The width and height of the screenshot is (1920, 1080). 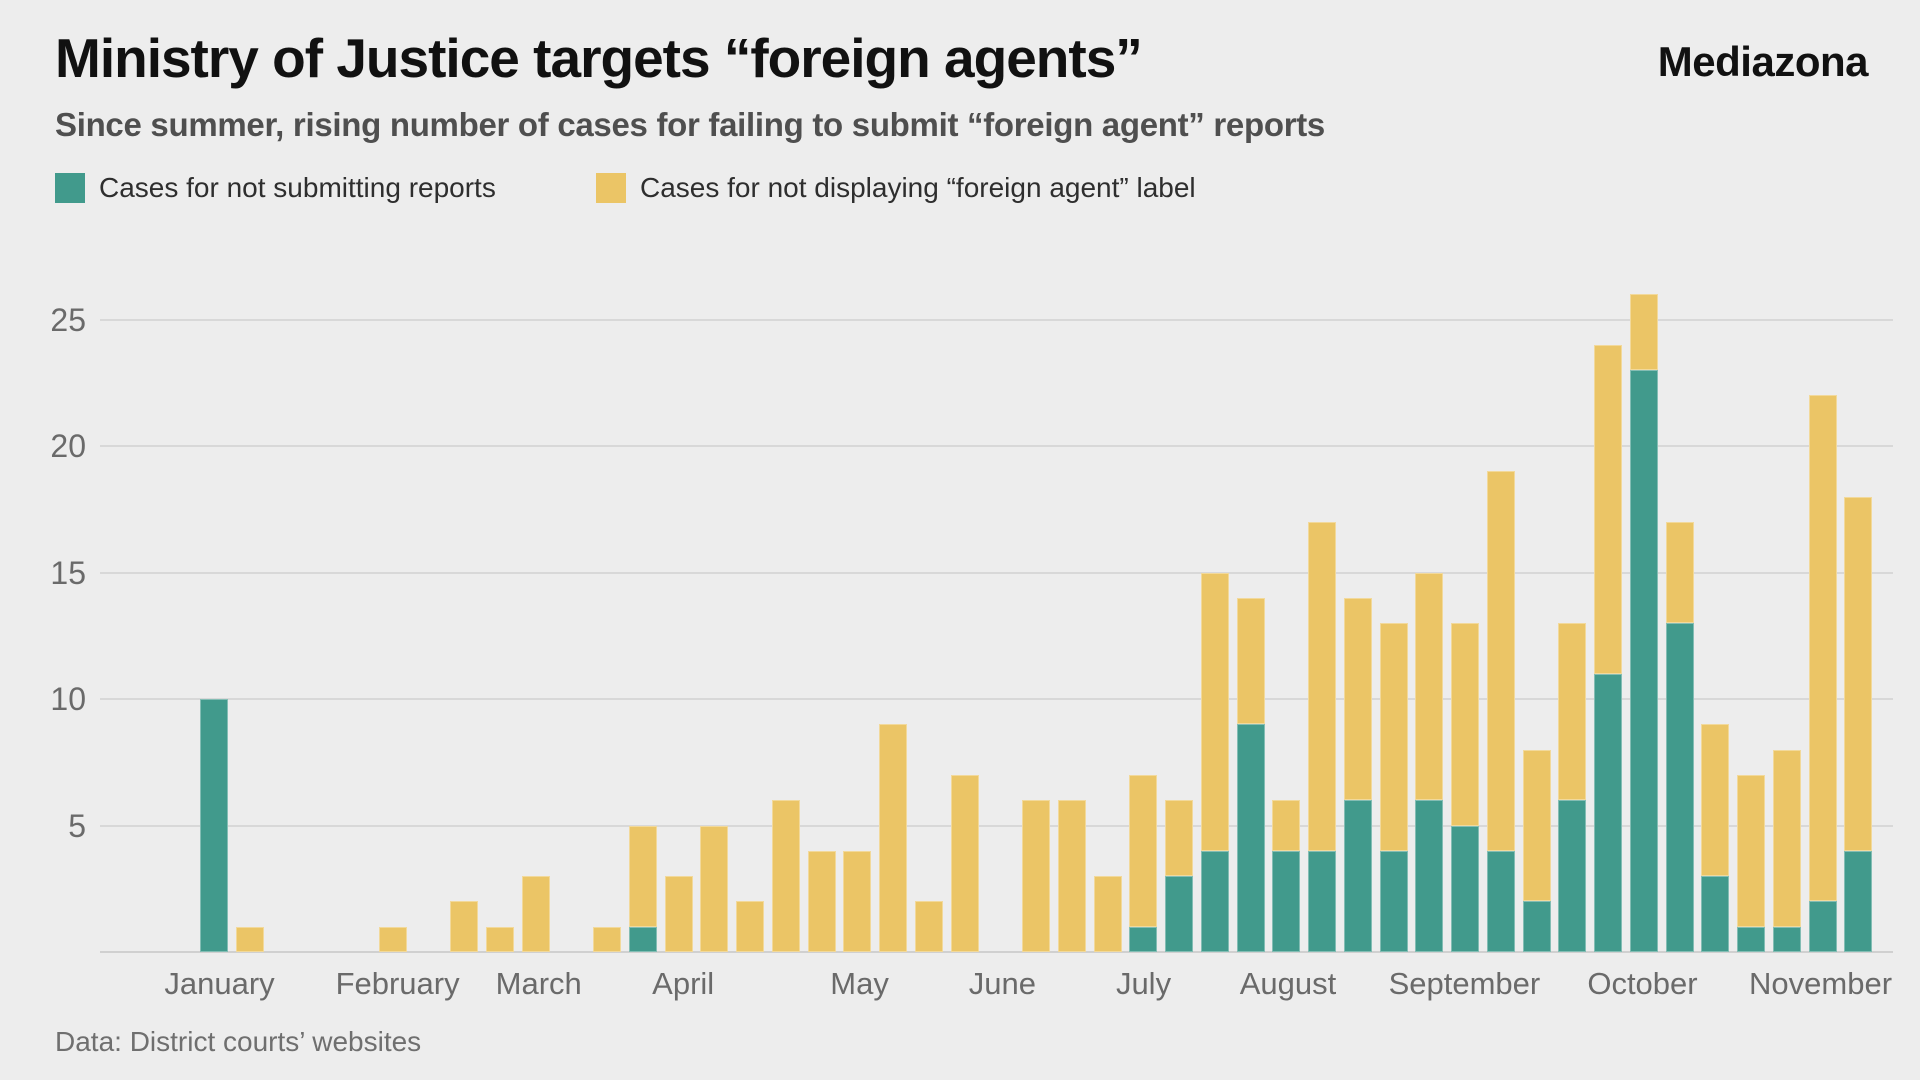 I want to click on y-tick-15: 15, so click(x=68, y=572).